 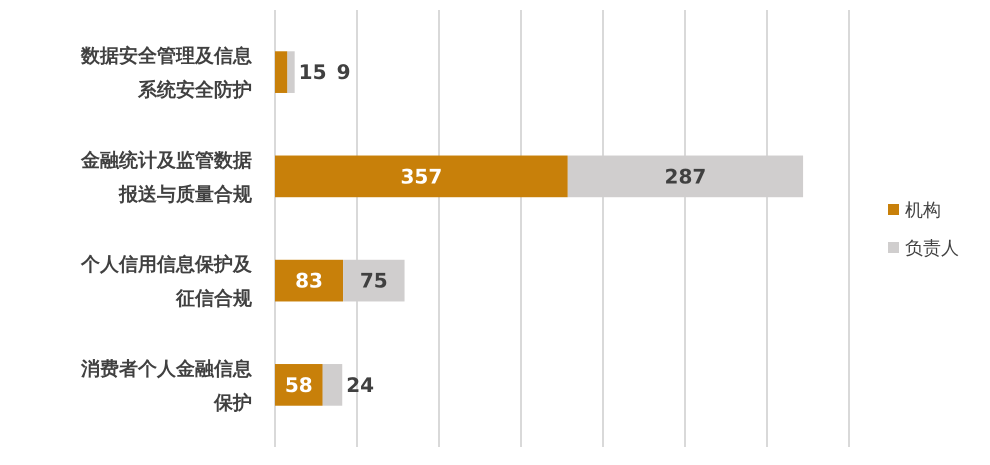 I want to click on data-label: 75, so click(x=374, y=280).